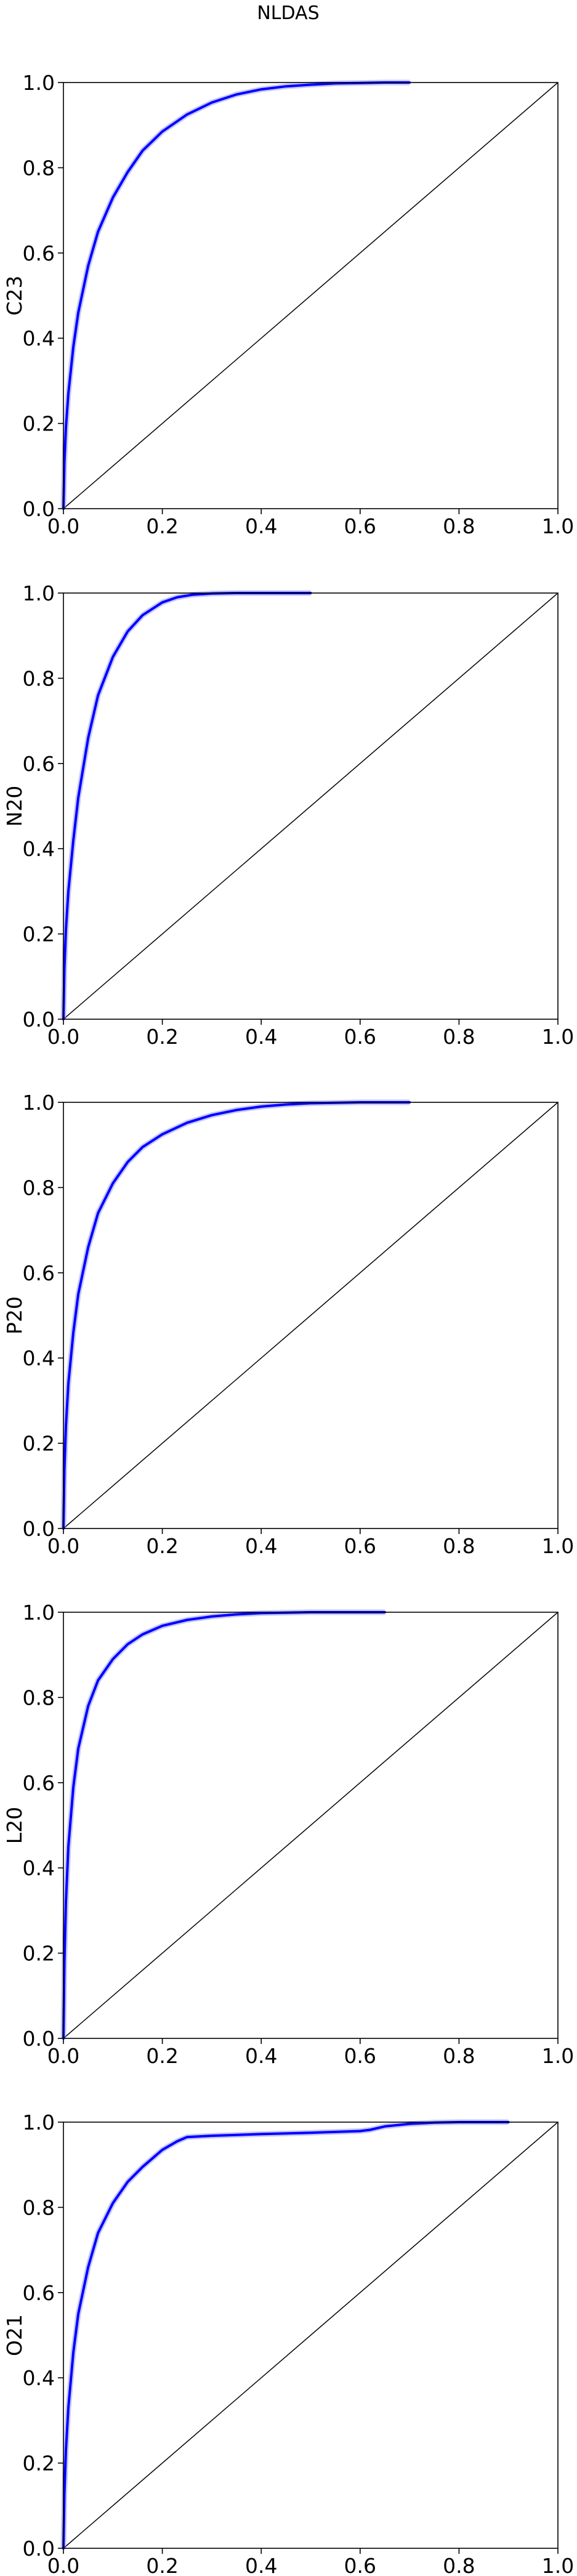 This screenshot has width=577, height=2576. I want to click on figure-title: NLDAS, so click(288, 13).